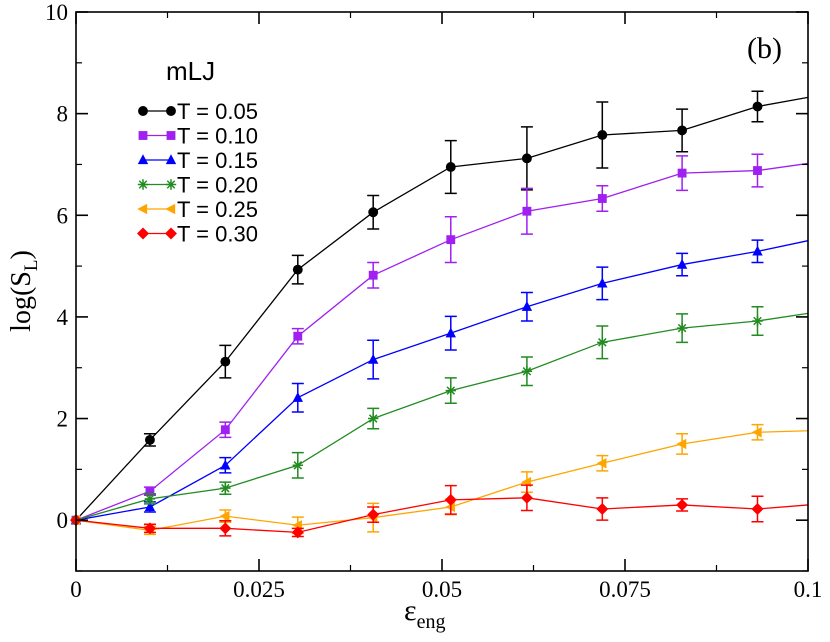 Image resolution: width=830 pixels, height=642 pixels. I want to click on x-tick-label: 0.05, so click(442, 589).